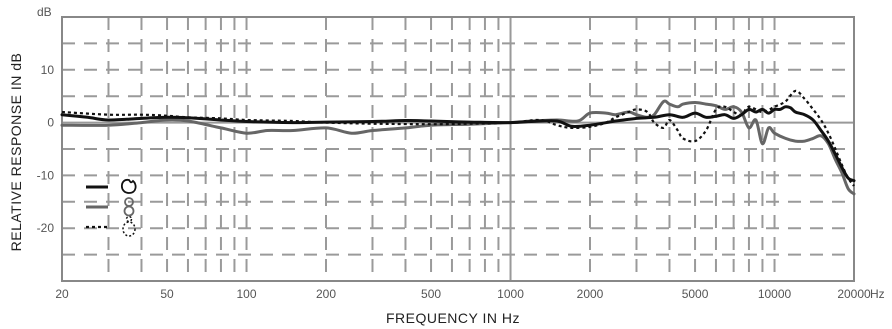 The image size is (892, 329). Describe the element at coordinates (854, 294) in the screenshot. I see `x-tick-label: 20000` at that location.